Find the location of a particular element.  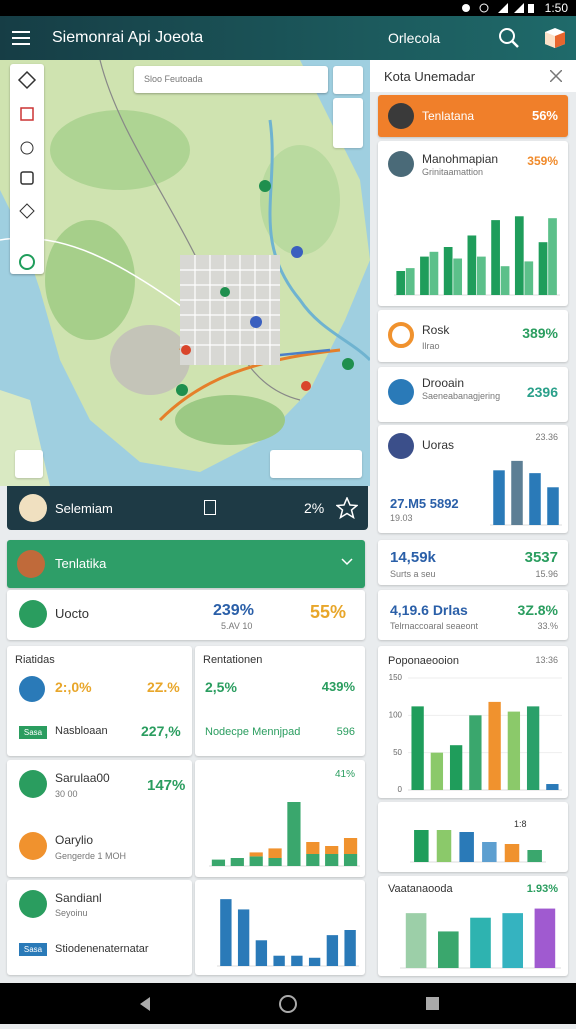

riatidas-value-b: 2Z.% is located at coordinates (163, 687).